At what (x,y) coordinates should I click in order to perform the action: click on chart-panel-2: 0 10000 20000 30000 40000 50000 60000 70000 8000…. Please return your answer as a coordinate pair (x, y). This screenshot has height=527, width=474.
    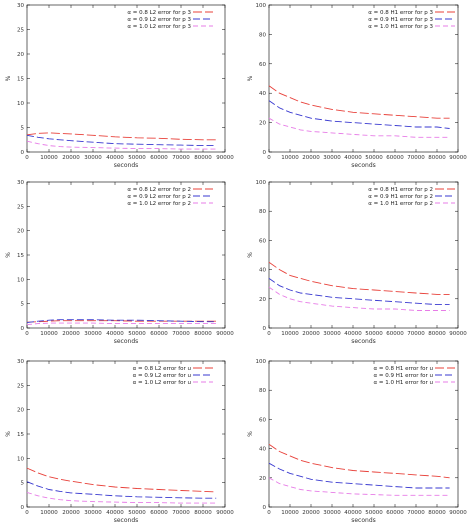
    Looking at the image, I should click on (357, 86).